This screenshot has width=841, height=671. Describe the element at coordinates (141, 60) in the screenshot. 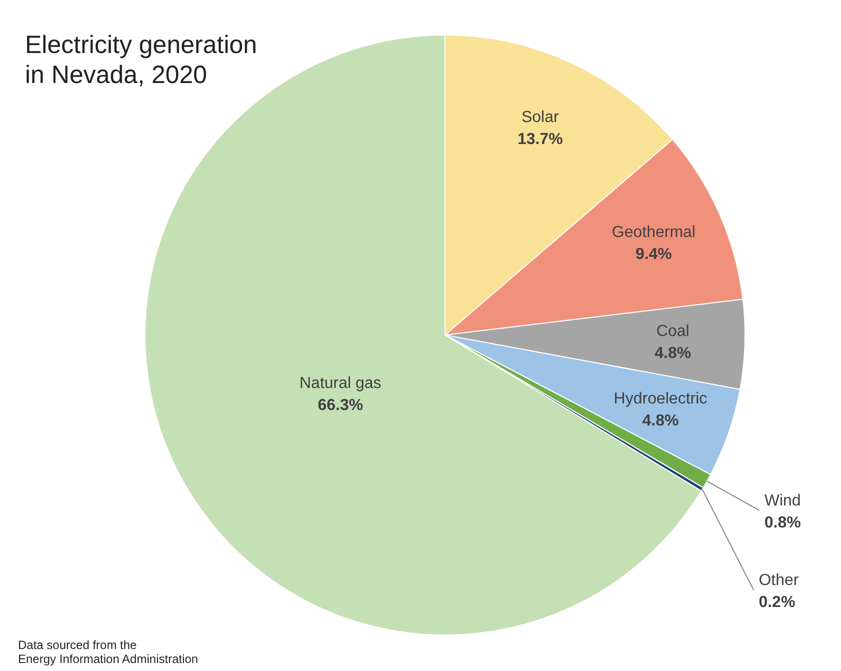

I see `chart-title: Electricity generation in Nevada, 2020` at that location.